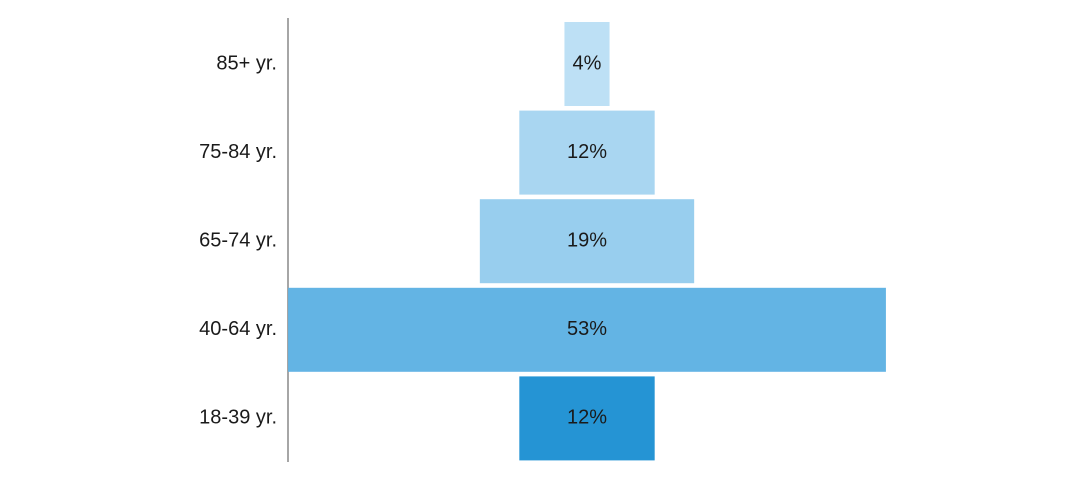  Describe the element at coordinates (238, 418) in the screenshot. I see `category-label: 18-39 yr.` at that location.